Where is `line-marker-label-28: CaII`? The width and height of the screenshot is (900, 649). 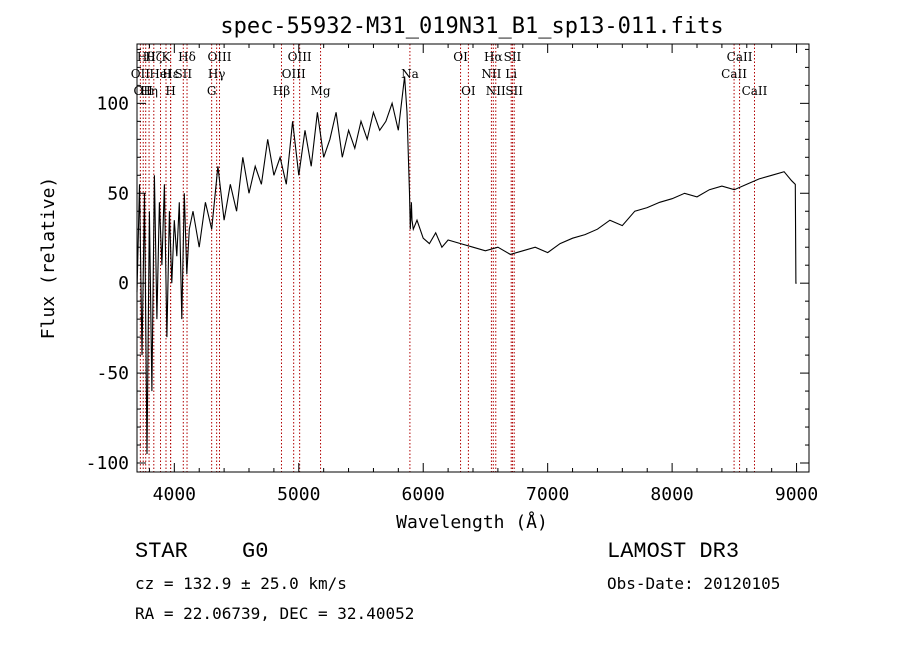
line-marker-label-28: CaII is located at coordinates (740, 57).